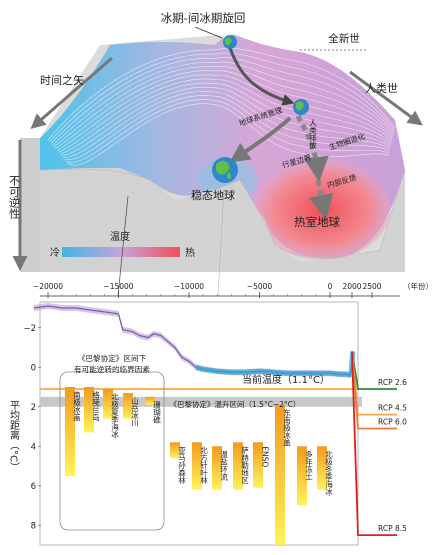 The height and width of the screenshot is (555, 435). I want to click on irreversibility-label: 不可逆性, so click(14, 197).